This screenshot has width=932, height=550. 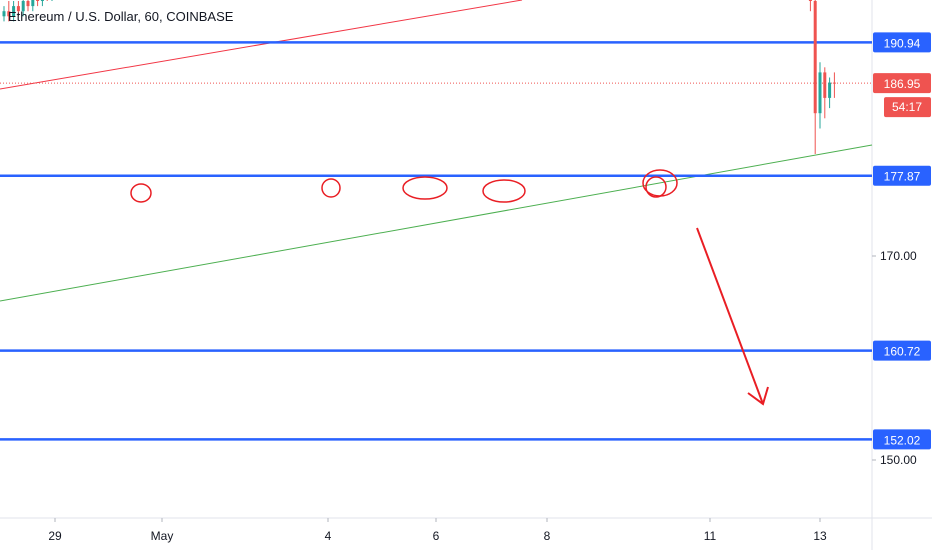 I want to click on x-tick-label: 8, so click(x=547, y=536).